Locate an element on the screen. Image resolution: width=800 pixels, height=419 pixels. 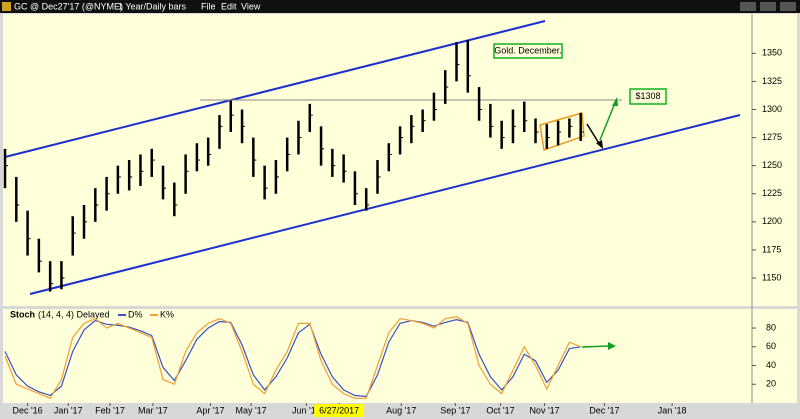
cursor-date-bg is located at coordinates (339, 410).